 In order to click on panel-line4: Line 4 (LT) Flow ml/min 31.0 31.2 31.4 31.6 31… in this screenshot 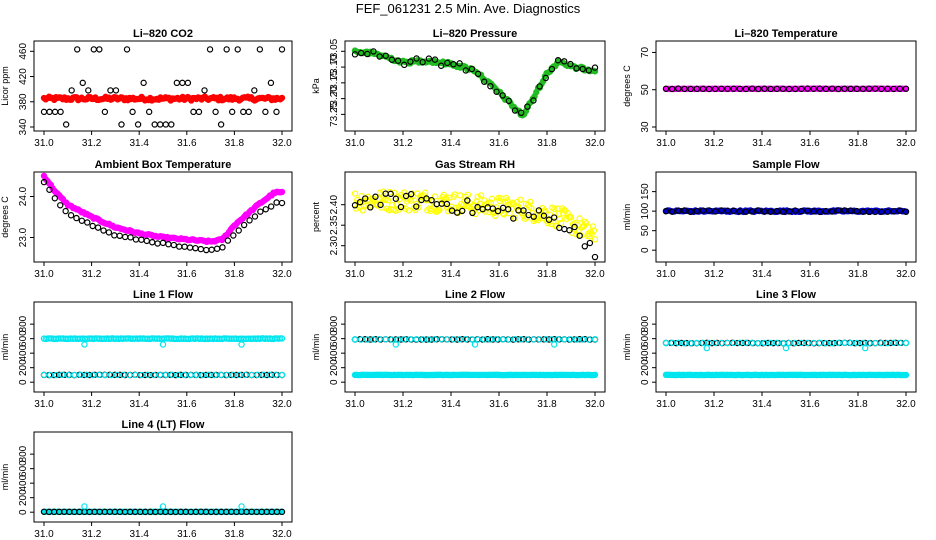, I will do `click(146, 479)`.